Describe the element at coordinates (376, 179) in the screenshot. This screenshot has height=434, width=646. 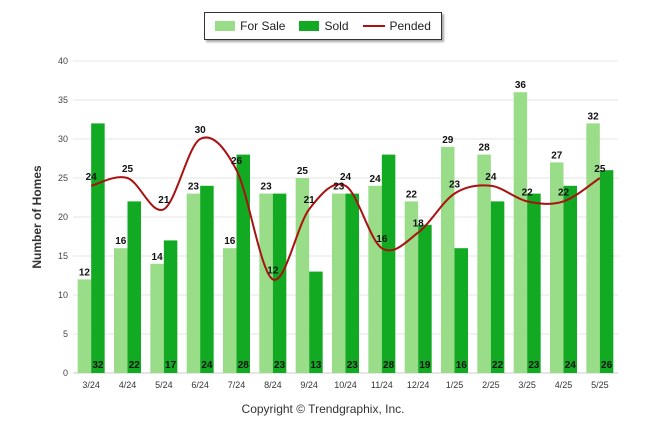
I see `data-label-for-sale: 24` at that location.